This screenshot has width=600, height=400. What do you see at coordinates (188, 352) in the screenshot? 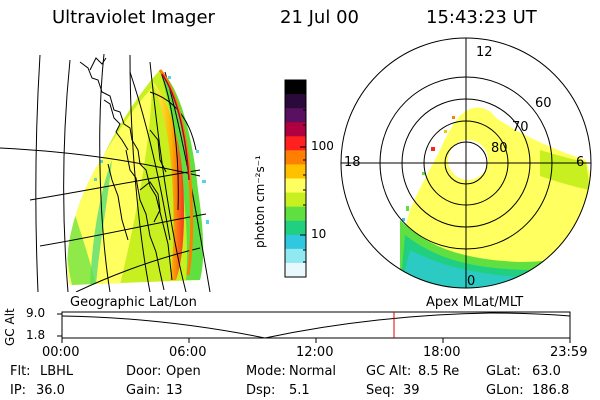
I see `time-tick-1: 06:00` at bounding box center [188, 352].